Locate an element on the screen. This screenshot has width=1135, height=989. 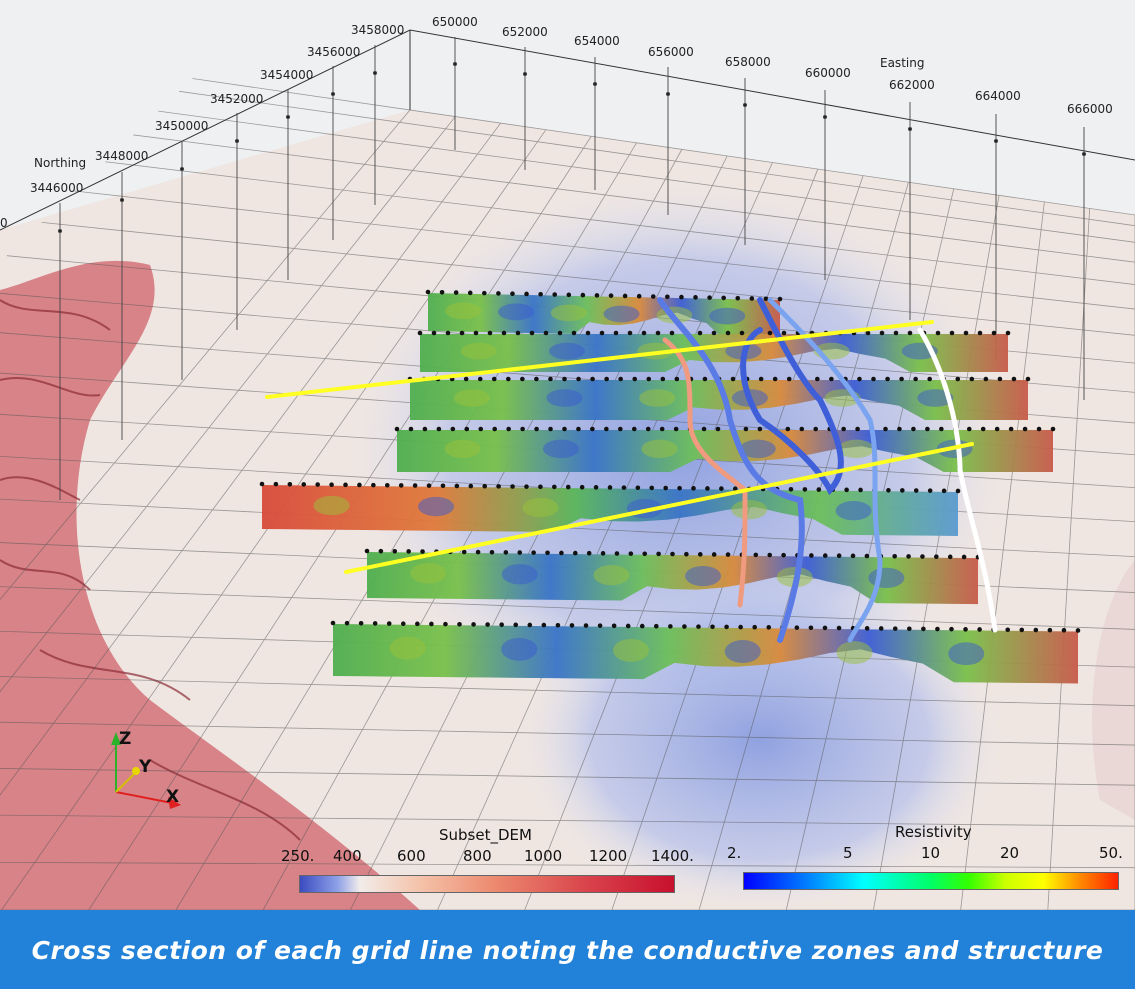
resistivity-colorbar-title: Resistivity is located at coordinates (933, 832).